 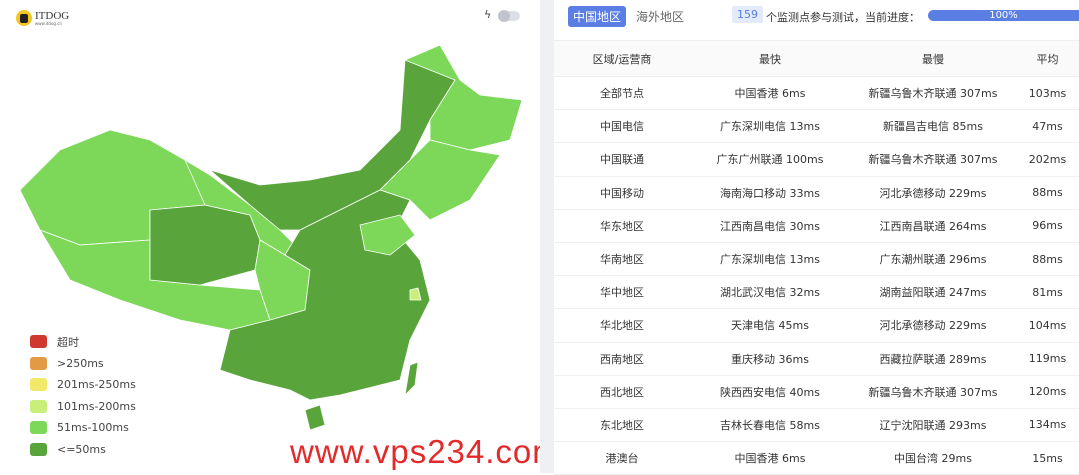 What do you see at coordinates (547, 236) in the screenshot?
I see `panel-divider` at bounding box center [547, 236].